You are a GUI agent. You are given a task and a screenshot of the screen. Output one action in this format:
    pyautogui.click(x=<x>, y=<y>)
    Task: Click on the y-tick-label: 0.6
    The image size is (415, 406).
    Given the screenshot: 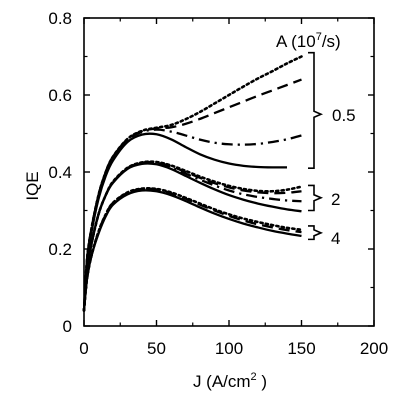 What is the action you would take?
    pyautogui.click(x=60, y=95)
    